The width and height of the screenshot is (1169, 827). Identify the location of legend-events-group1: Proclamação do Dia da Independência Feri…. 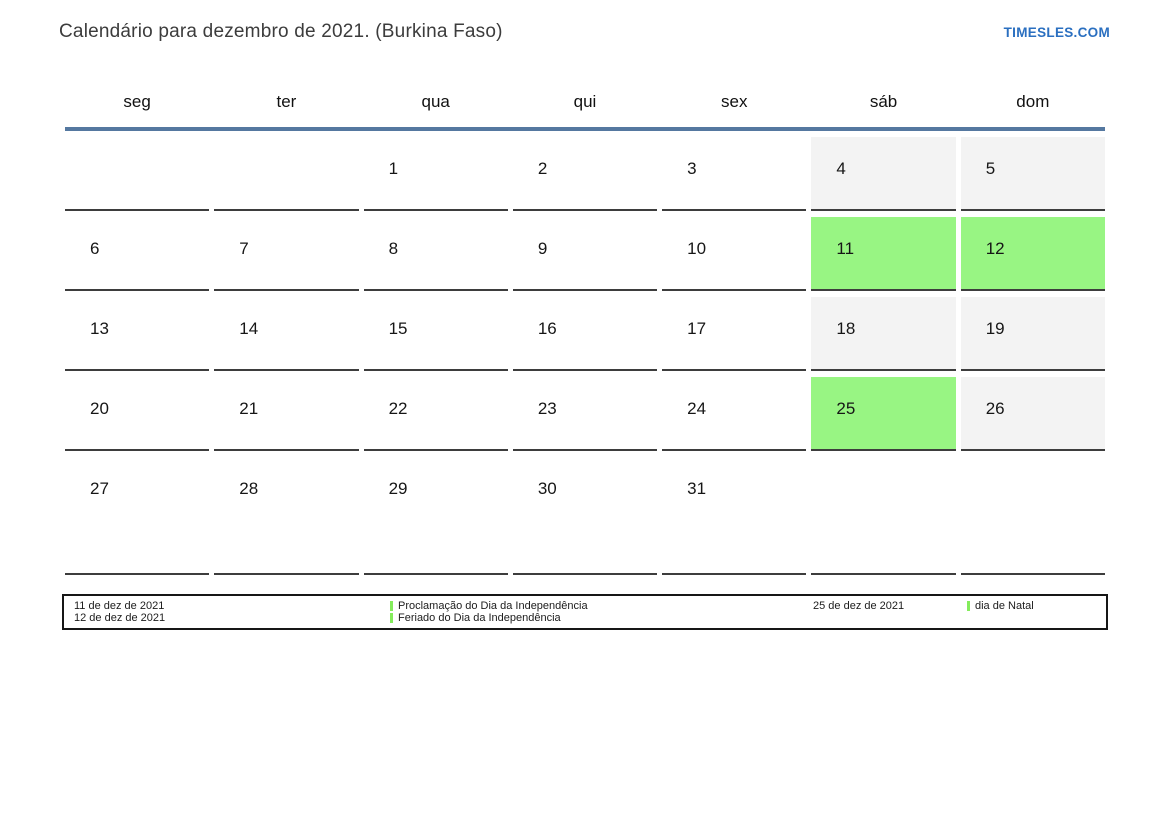
(489, 612).